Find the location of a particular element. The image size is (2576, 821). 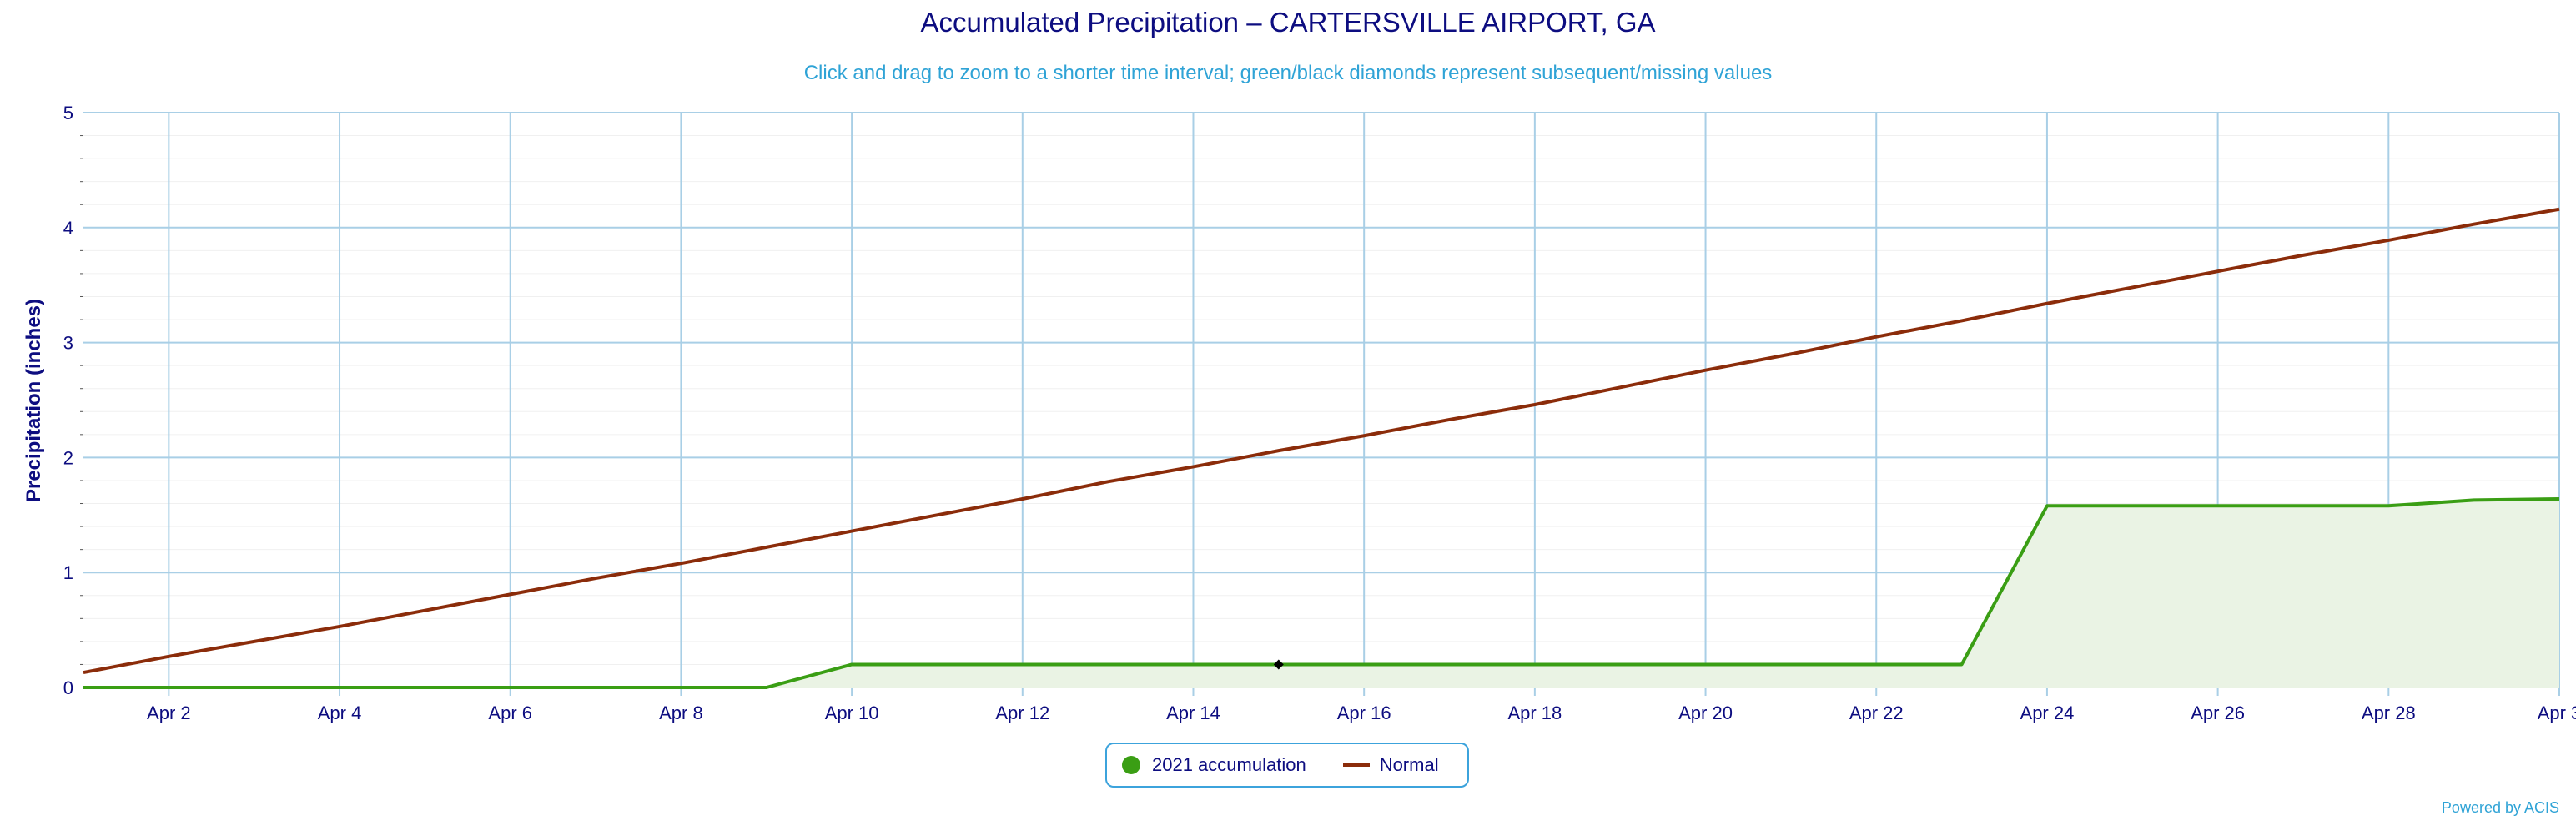

credit-link: Powered by ACIS is located at coordinates (2500, 808).